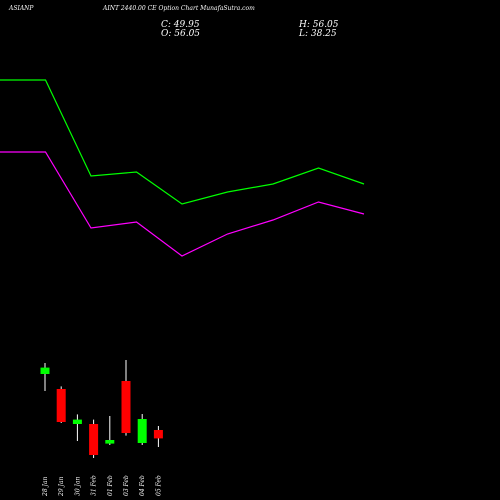  What do you see at coordinates (318, 34) in the screenshot?
I see `low-stat: L: 38.25` at bounding box center [318, 34].